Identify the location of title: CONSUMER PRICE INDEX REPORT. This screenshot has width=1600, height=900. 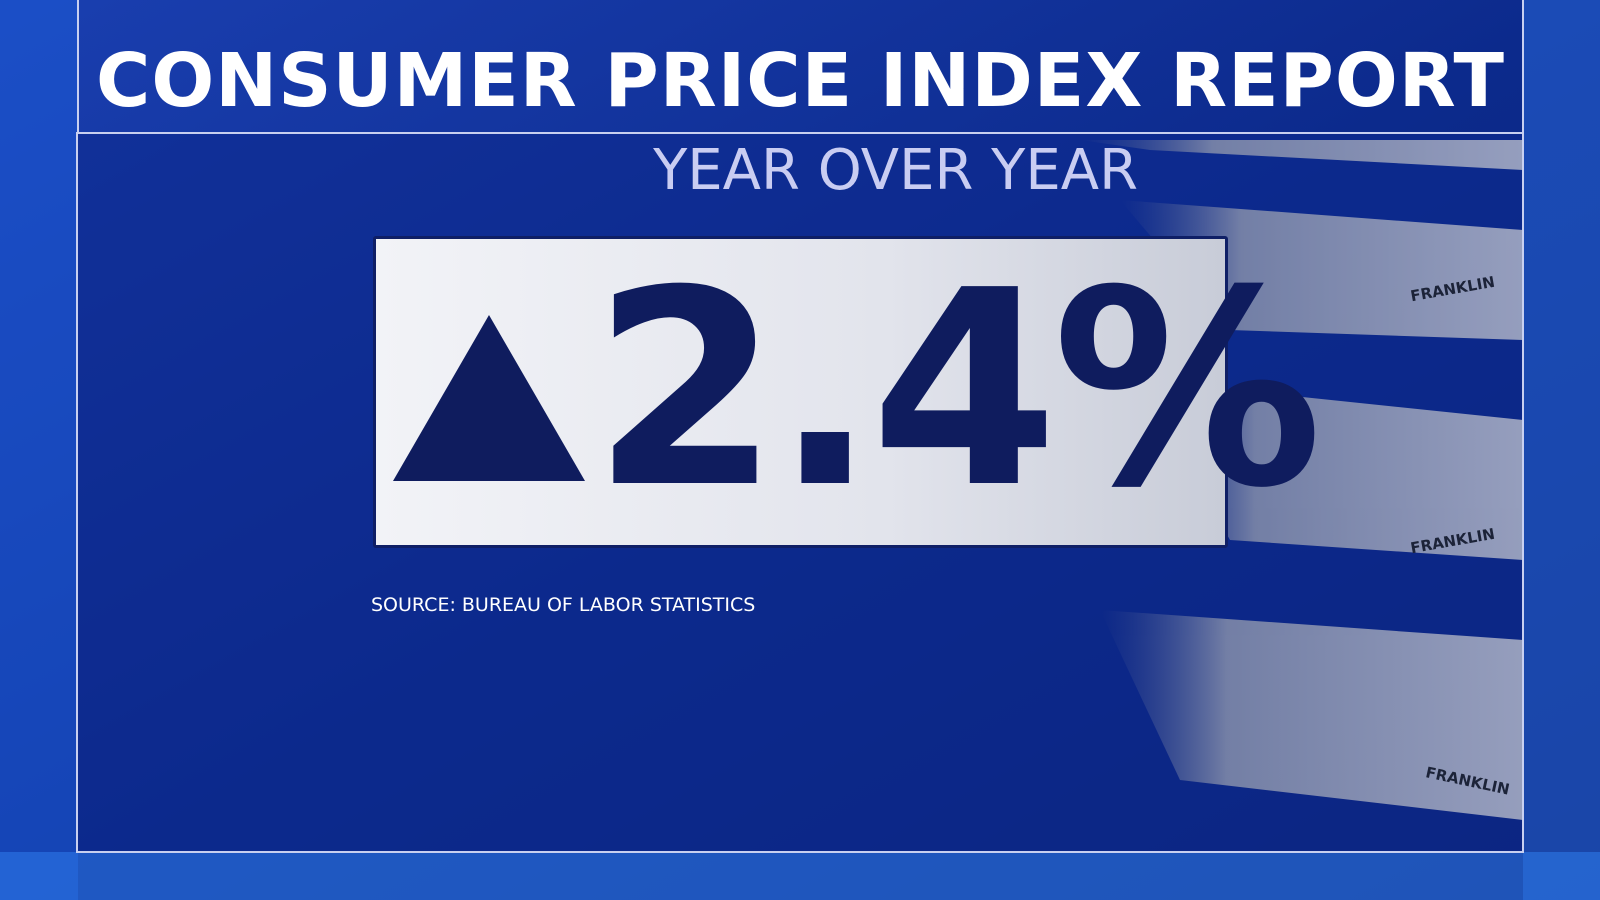
(800, 81).